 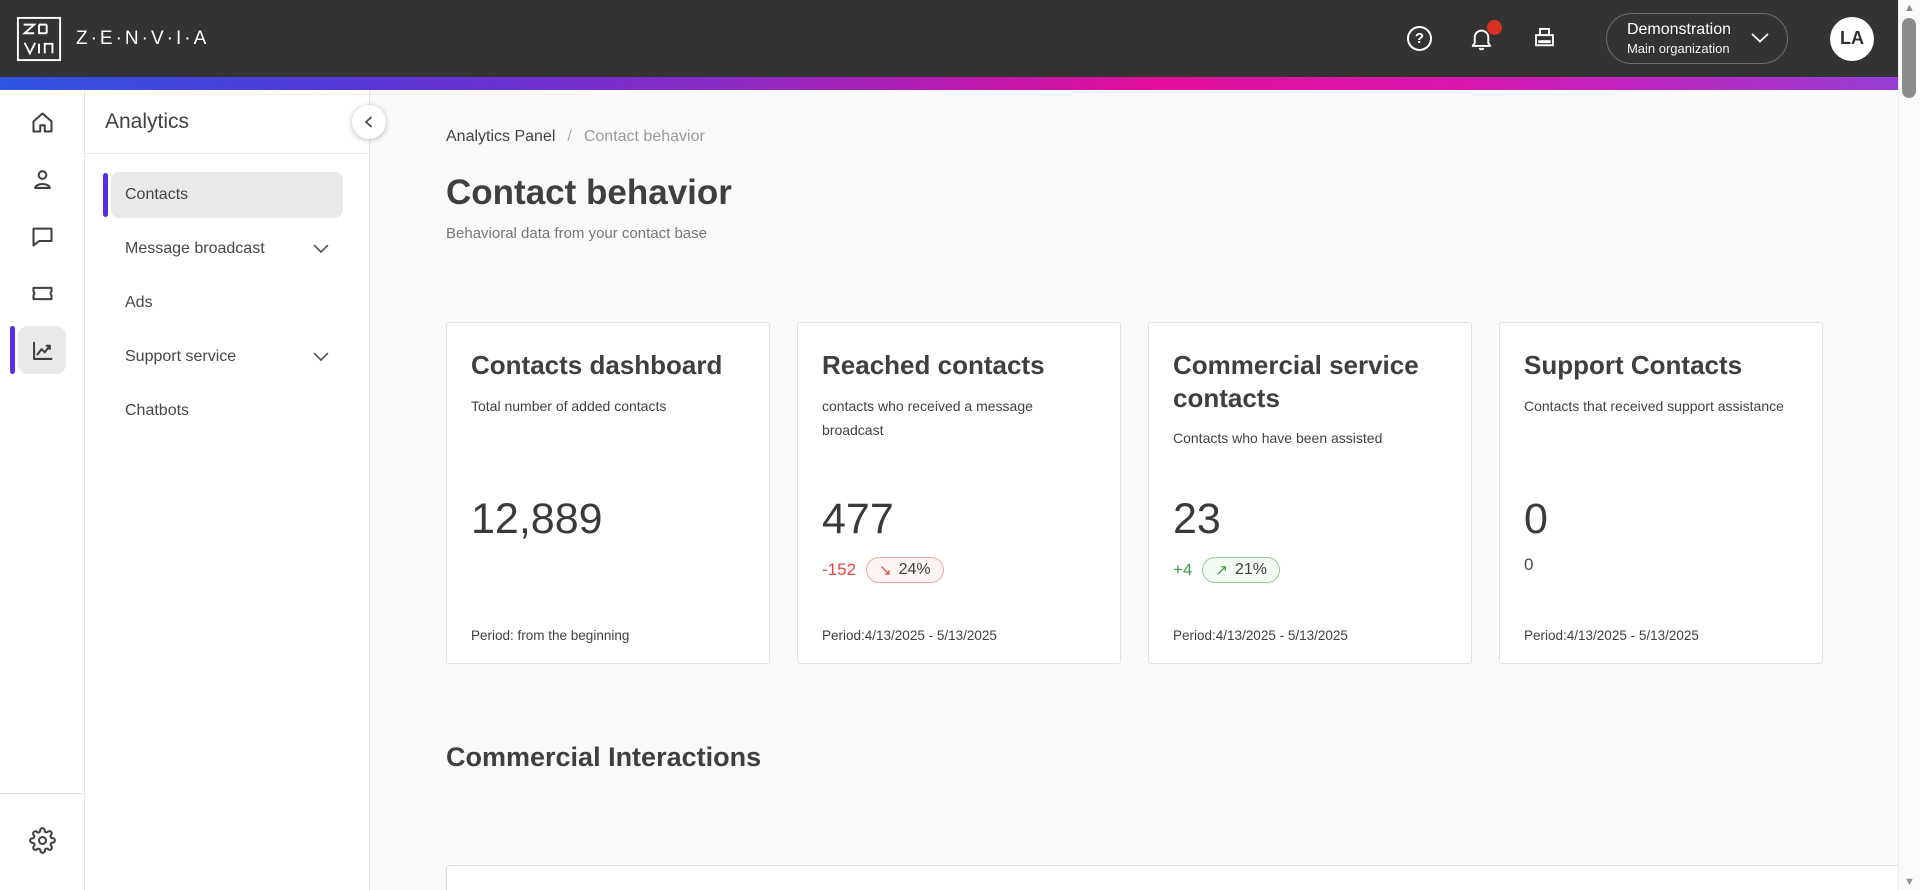 I want to click on card-title: Contacts dashboard, so click(x=597, y=365).